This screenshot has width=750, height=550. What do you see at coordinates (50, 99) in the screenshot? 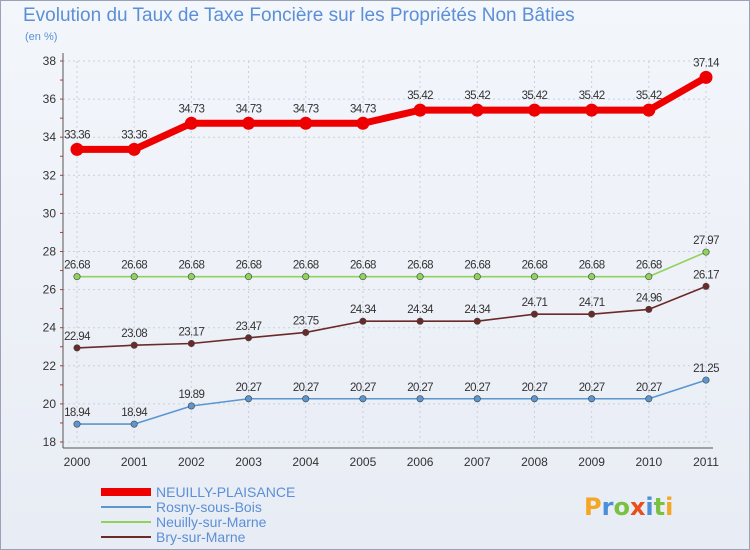
I see `y-tick-label-36: 36` at bounding box center [50, 99].